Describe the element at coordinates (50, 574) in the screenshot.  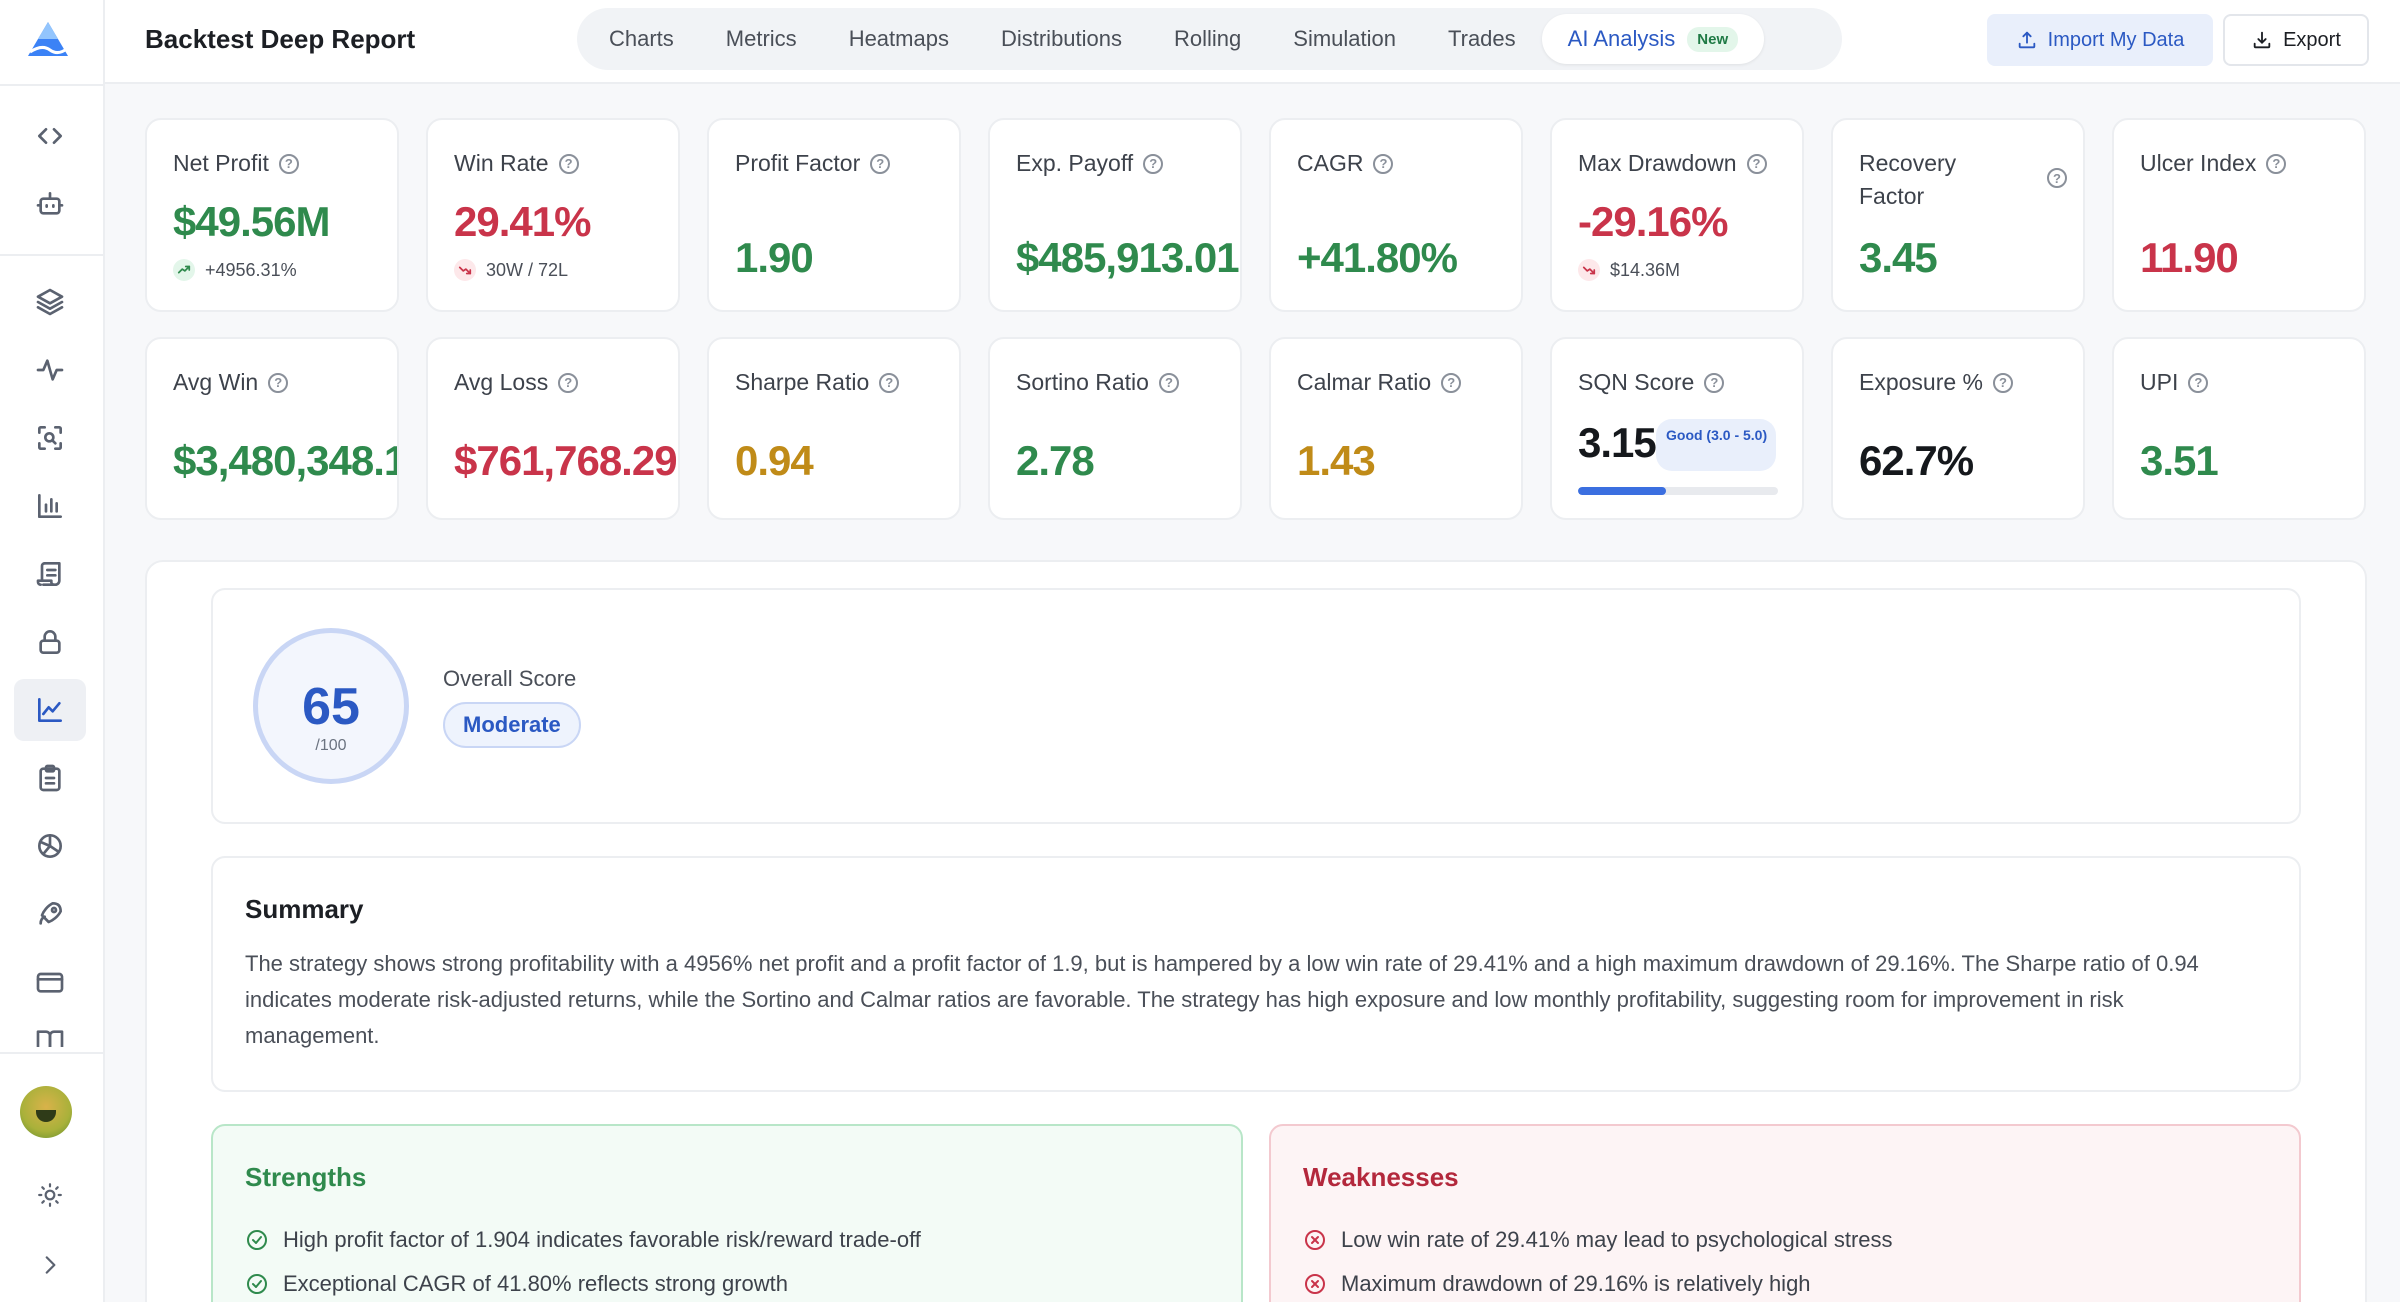
I see `scroll-icon` at that location.